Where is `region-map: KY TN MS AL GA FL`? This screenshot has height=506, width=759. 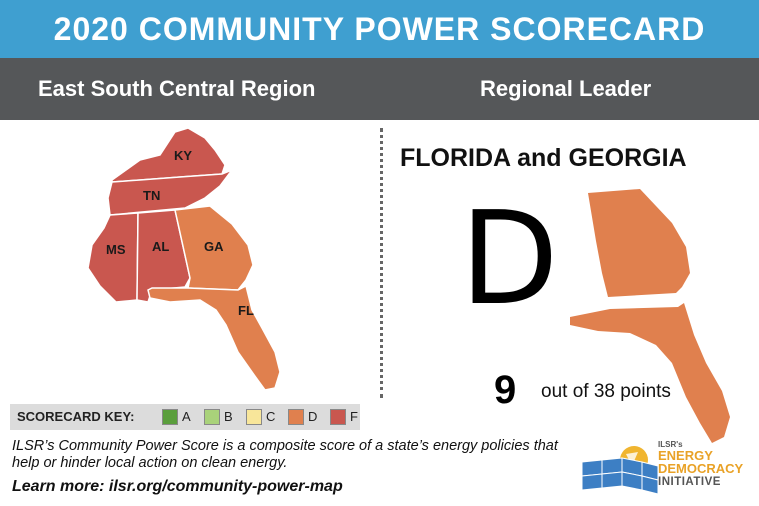
region-map: KY TN MS AL GA FL is located at coordinates (184, 259).